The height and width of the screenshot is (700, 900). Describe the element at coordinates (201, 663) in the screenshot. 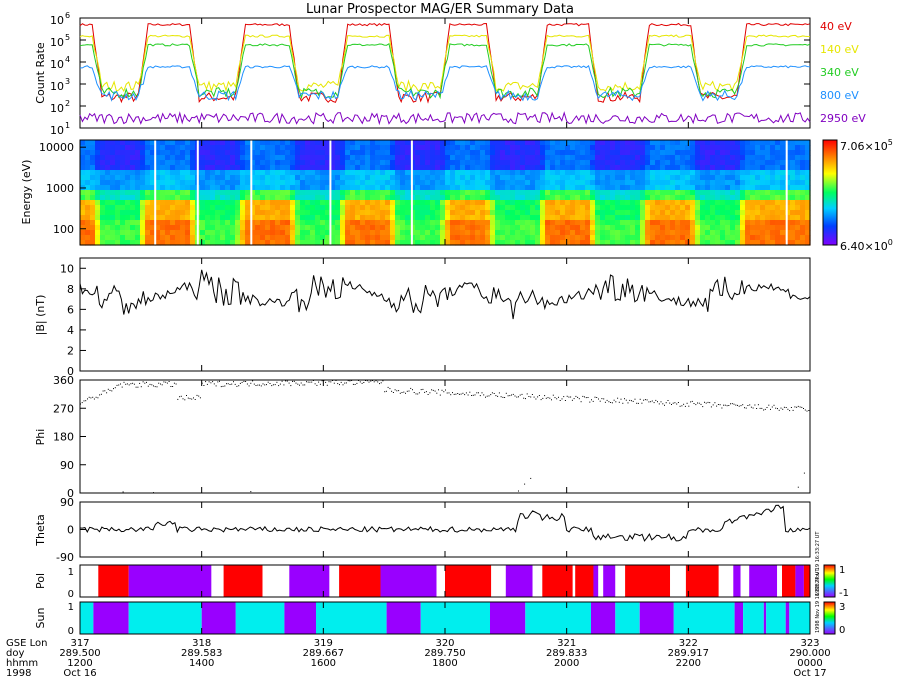

I see `x-label-1-2: 1400` at that location.